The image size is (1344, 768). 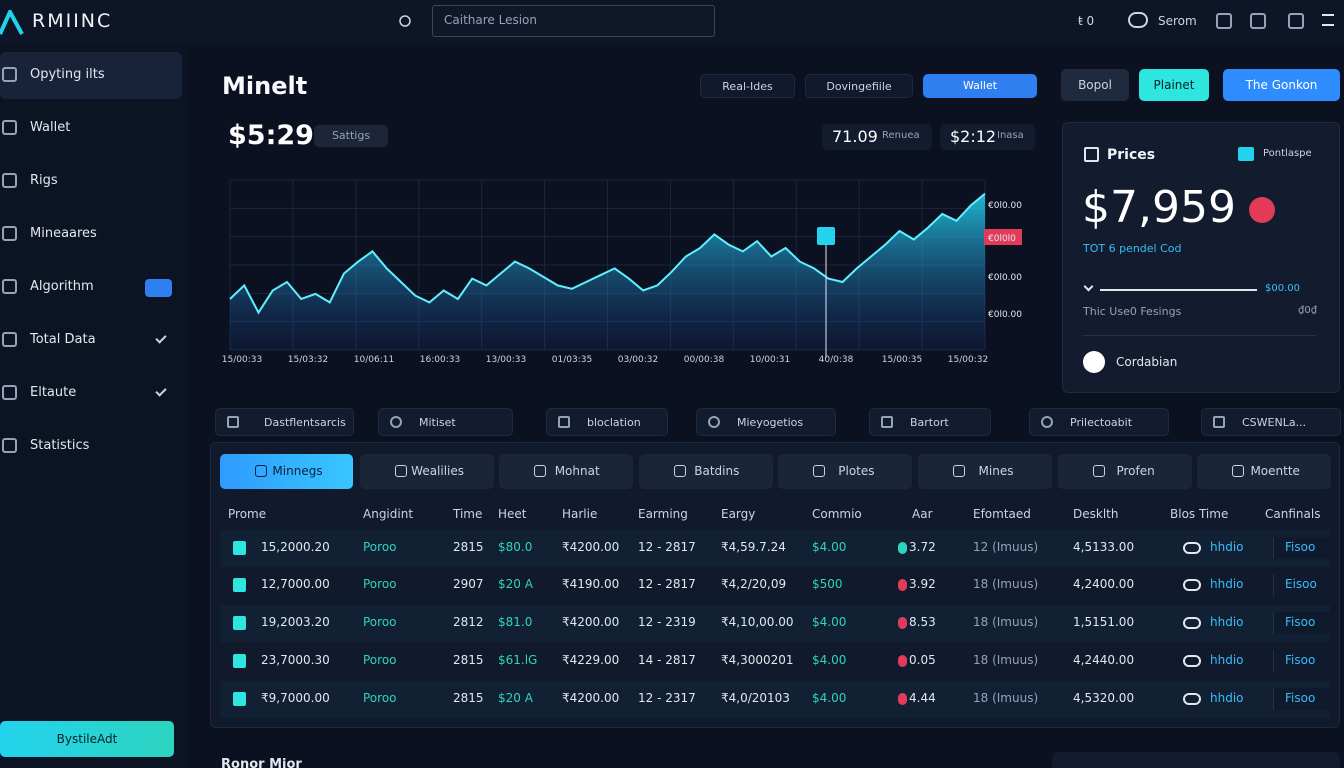 What do you see at coordinates (50, 127) in the screenshot?
I see `nav-item: Wallet` at bounding box center [50, 127].